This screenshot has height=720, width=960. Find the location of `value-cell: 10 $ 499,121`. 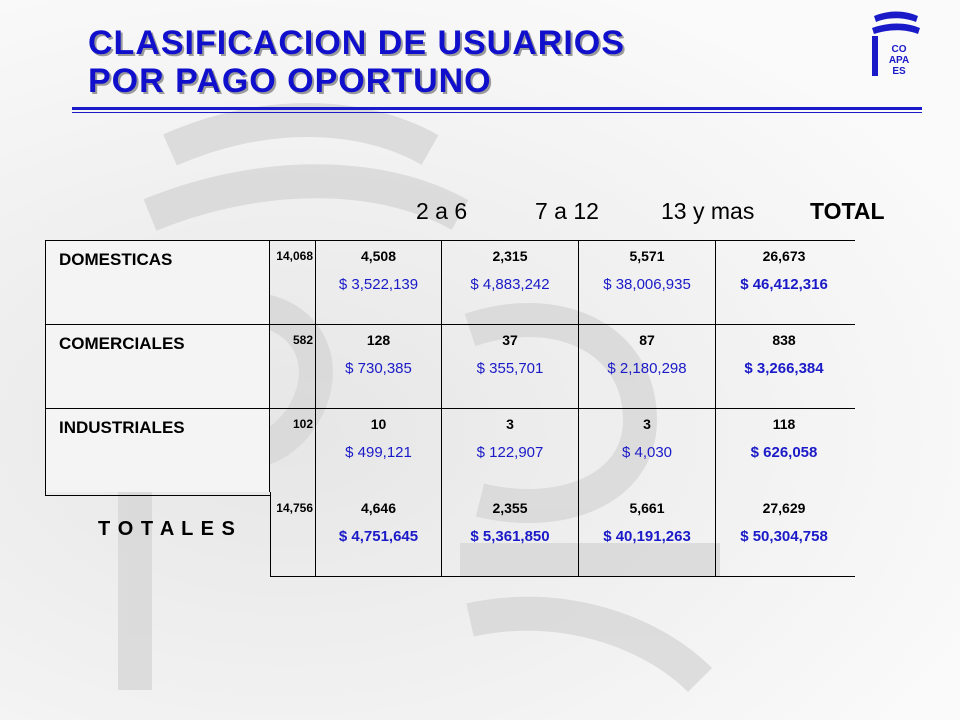

value-cell: 10 $ 499,121 is located at coordinates (378, 450).